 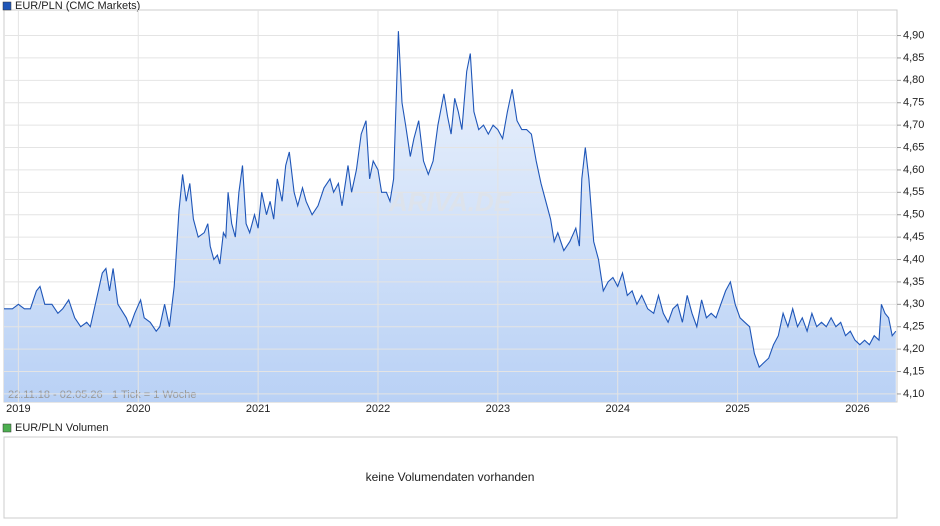 What do you see at coordinates (913, 125) in the screenshot?
I see `y-tick-label: 4,70` at bounding box center [913, 125].